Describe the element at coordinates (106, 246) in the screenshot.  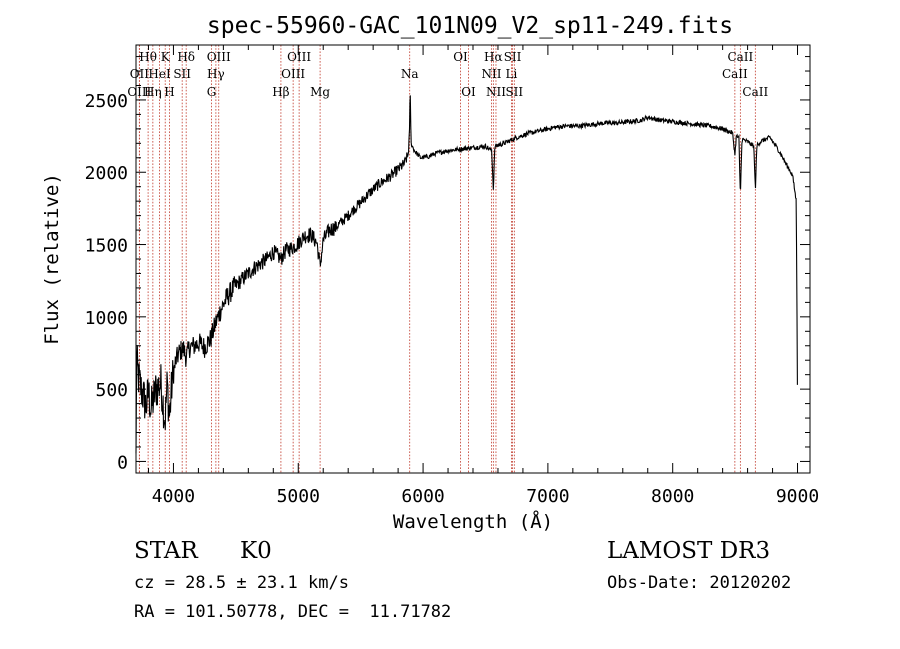
I see `y-tick-label: 1500` at that location.